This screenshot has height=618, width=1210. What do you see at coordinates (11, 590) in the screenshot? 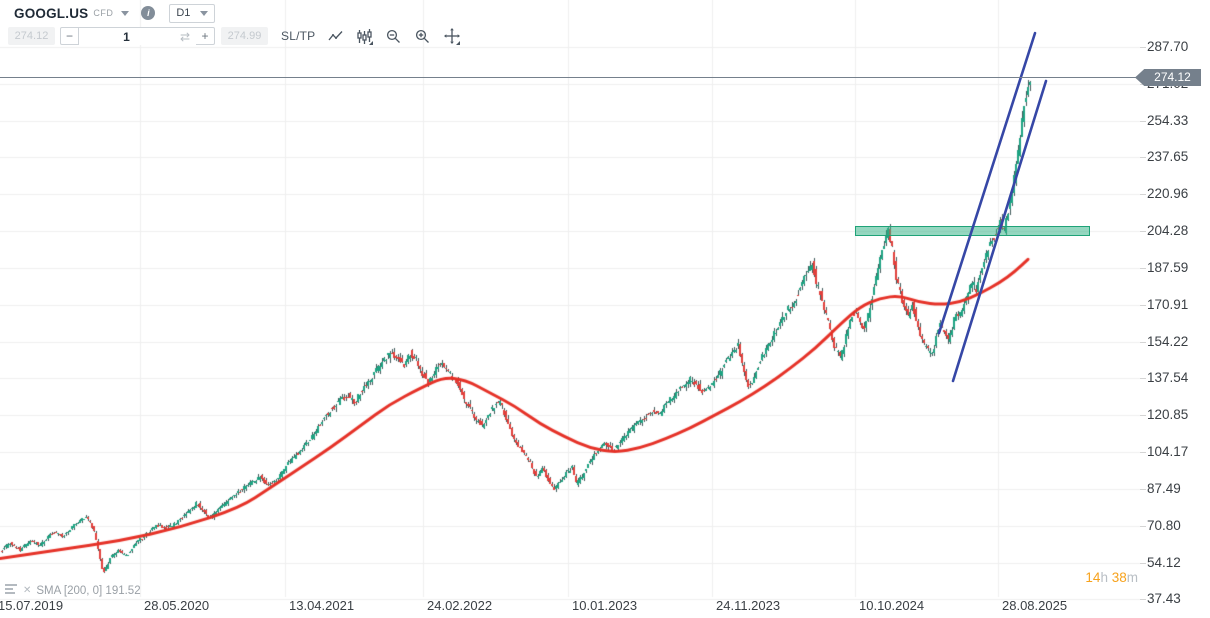
I see `indicator-settings-icon` at bounding box center [11, 590].